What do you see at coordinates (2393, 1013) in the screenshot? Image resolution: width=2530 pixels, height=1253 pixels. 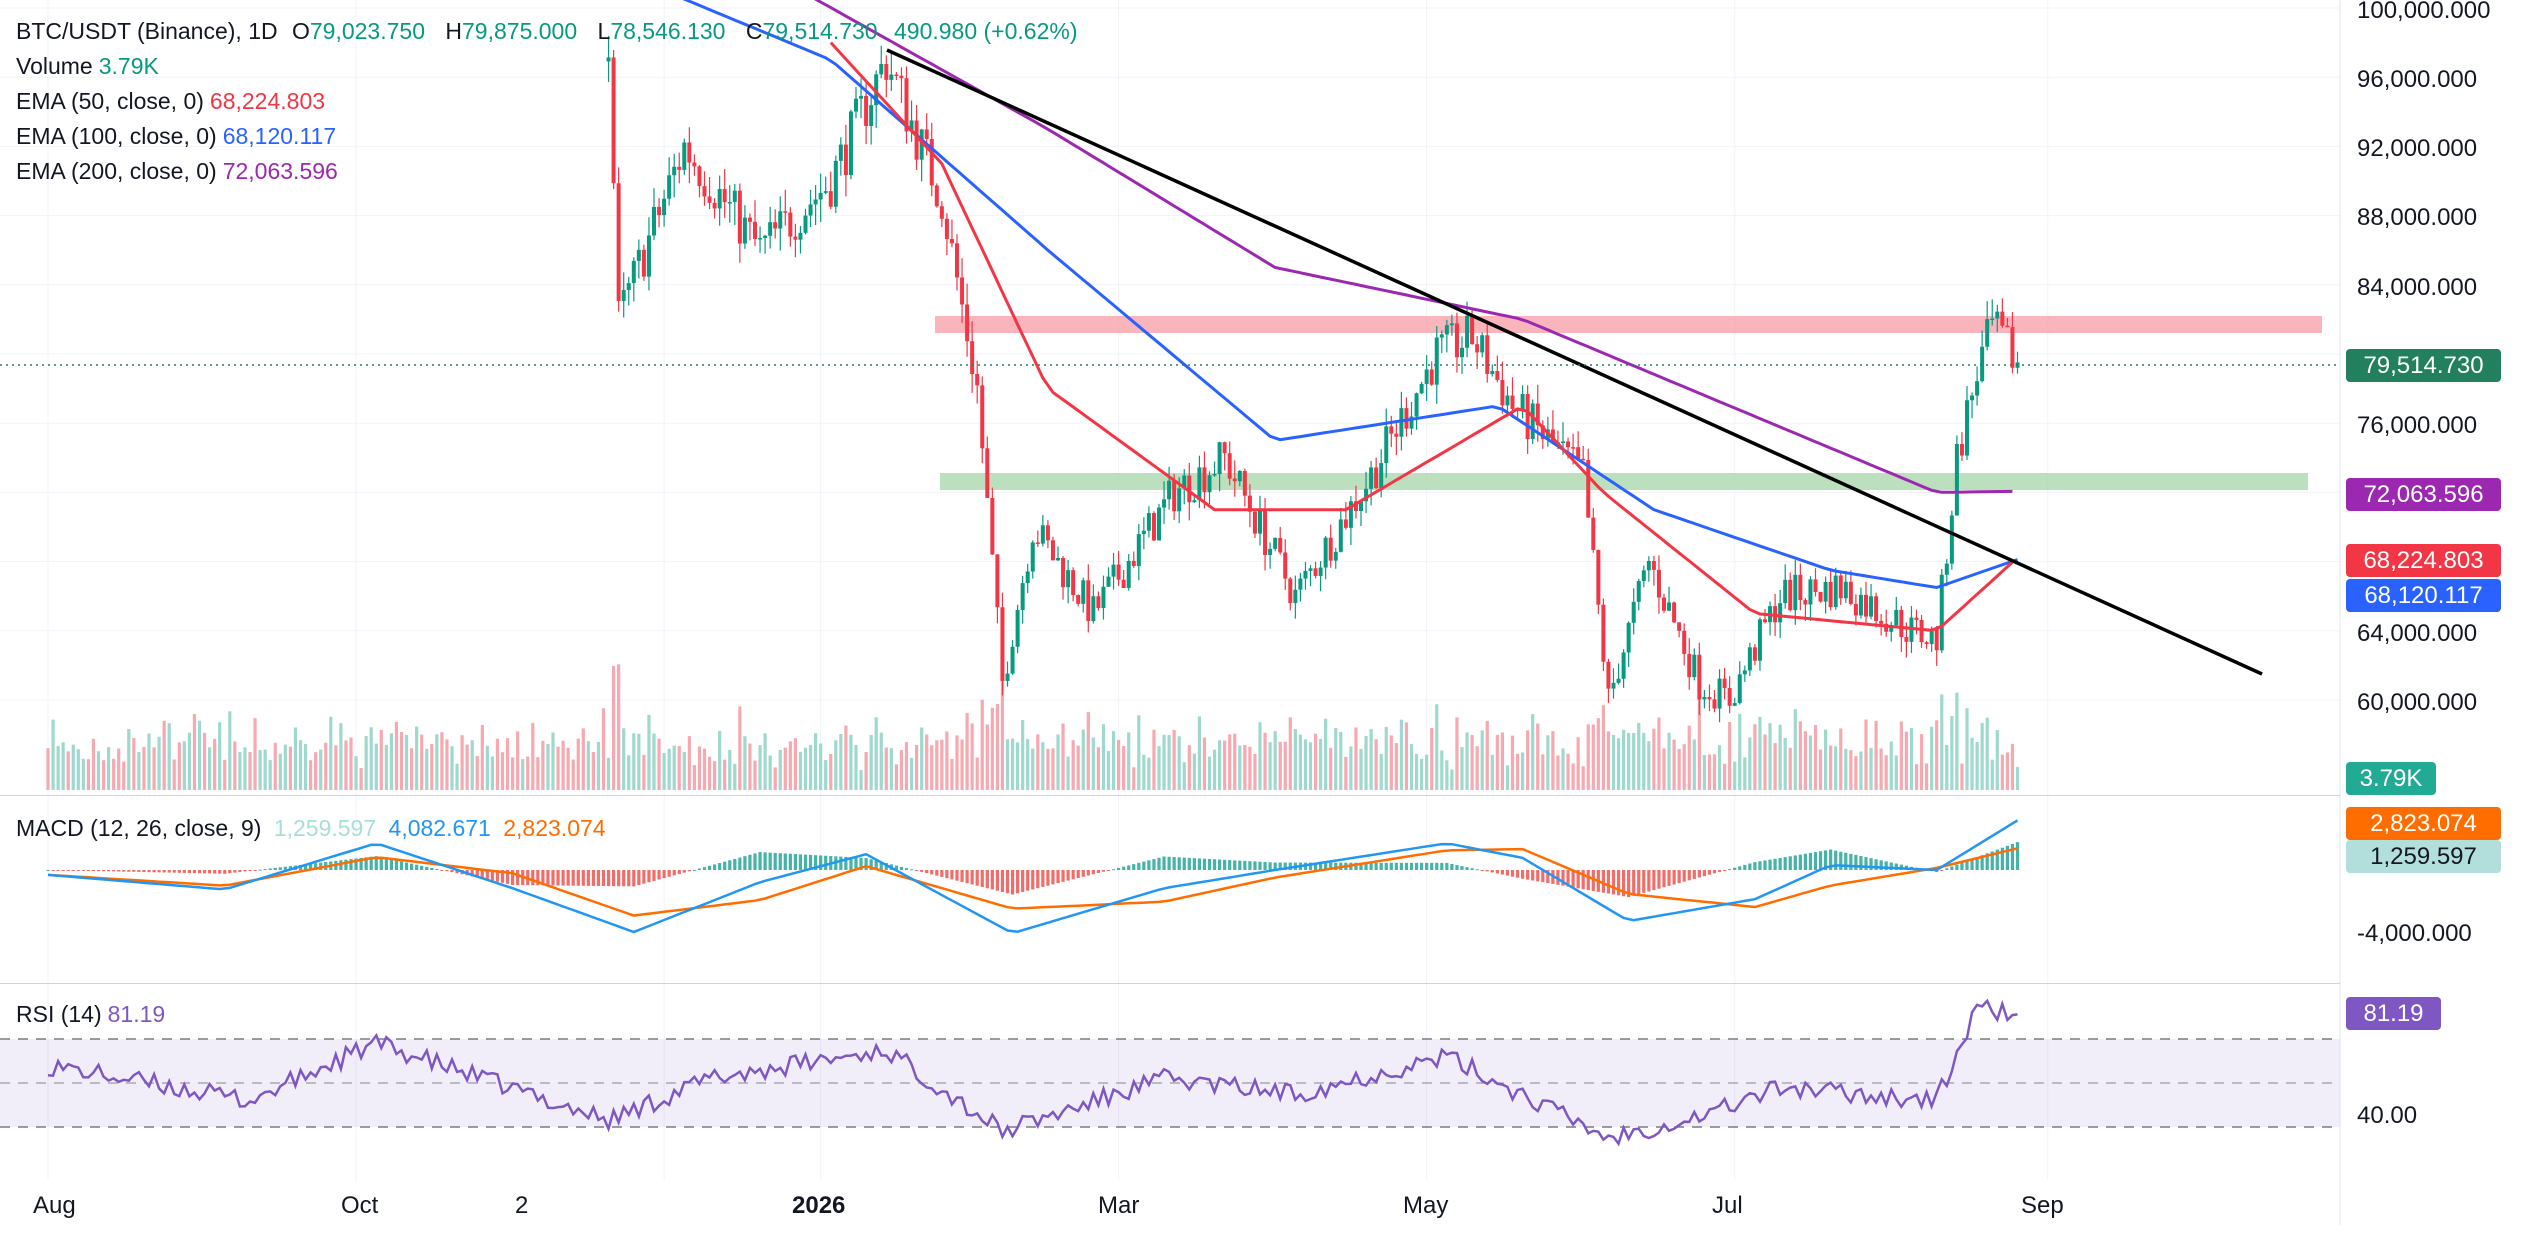 I see `rsi-tag: 81.19` at bounding box center [2393, 1013].